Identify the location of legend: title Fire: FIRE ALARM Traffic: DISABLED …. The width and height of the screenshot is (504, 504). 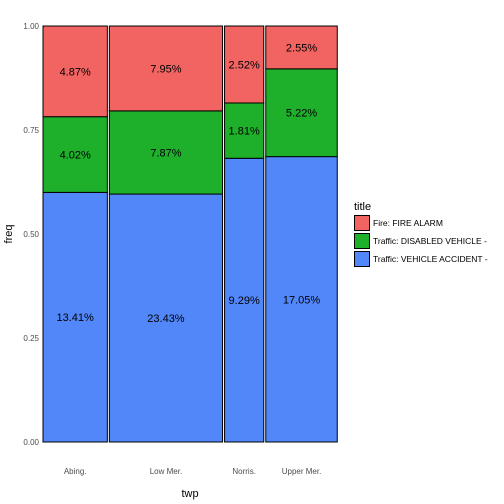
(421, 234).